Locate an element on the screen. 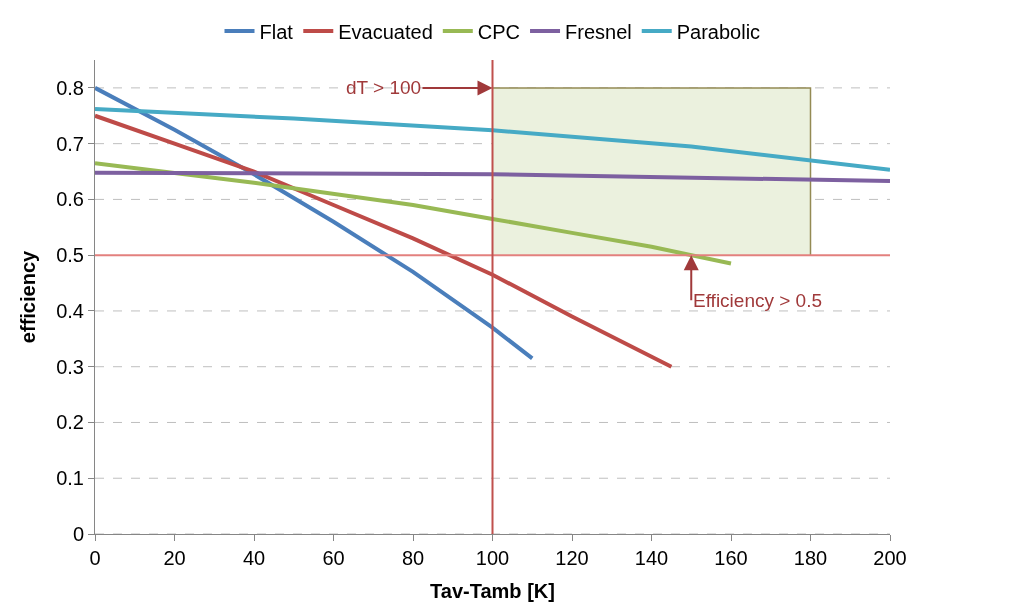 This screenshot has width=1010, height=609. y-tick-label: 0.8 is located at coordinates (70, 87).